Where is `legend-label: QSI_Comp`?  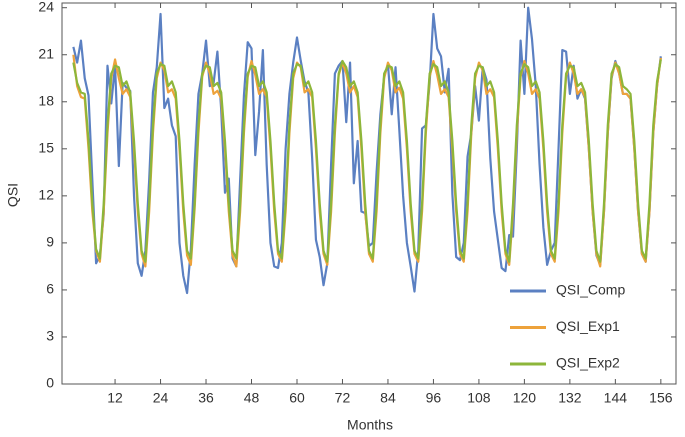
legend-label: QSI_Comp is located at coordinates (590, 290).